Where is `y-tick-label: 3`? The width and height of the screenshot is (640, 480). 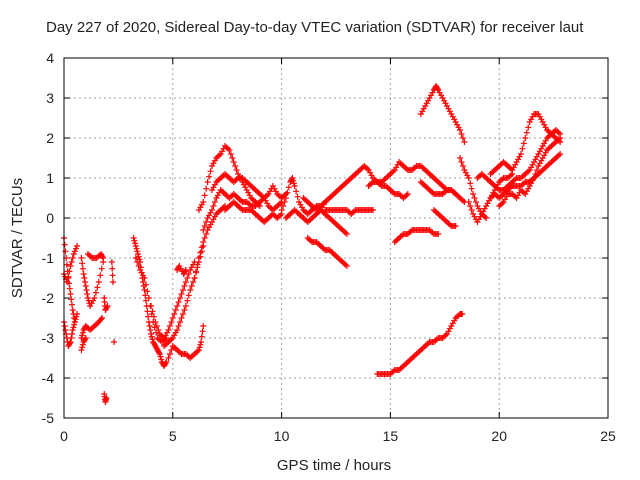 y-tick-label: 3 is located at coordinates (50, 98).